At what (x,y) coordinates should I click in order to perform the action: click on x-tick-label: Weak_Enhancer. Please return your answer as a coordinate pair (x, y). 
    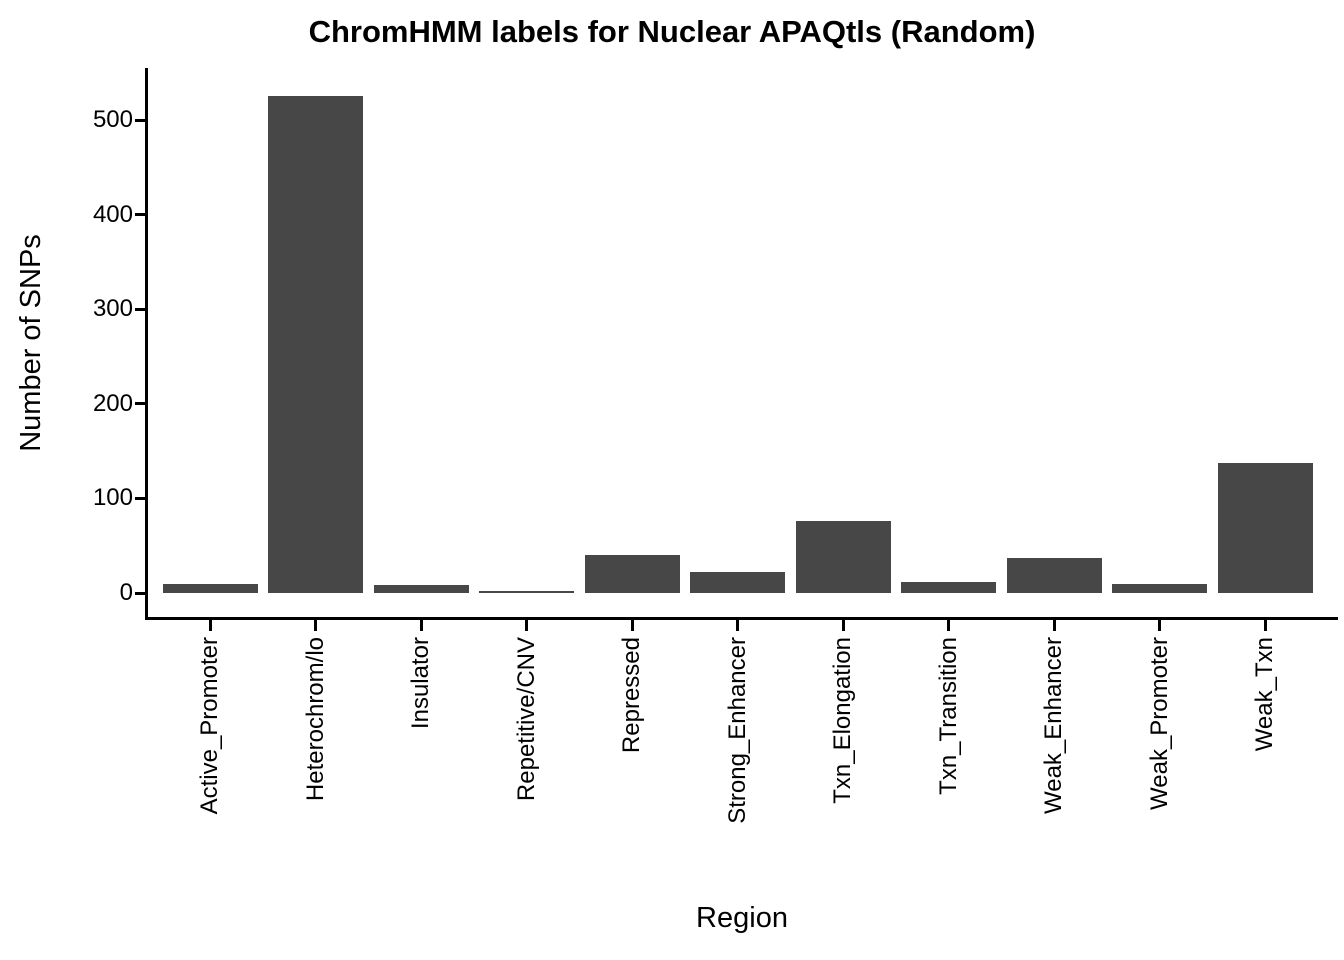
    Looking at the image, I should click on (1053, 725).